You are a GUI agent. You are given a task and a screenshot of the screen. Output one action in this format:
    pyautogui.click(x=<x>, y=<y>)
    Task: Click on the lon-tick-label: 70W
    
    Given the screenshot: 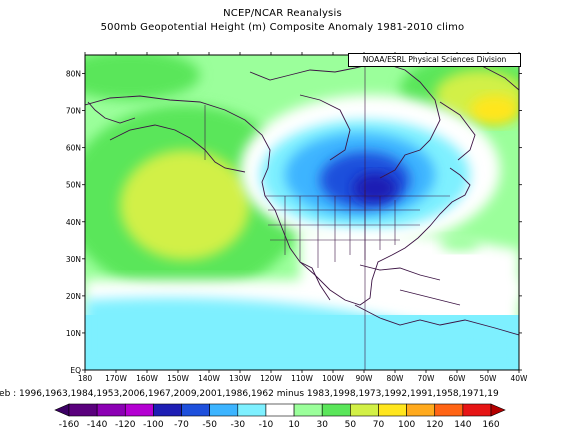 What is the action you would take?
    pyautogui.click(x=427, y=378)
    